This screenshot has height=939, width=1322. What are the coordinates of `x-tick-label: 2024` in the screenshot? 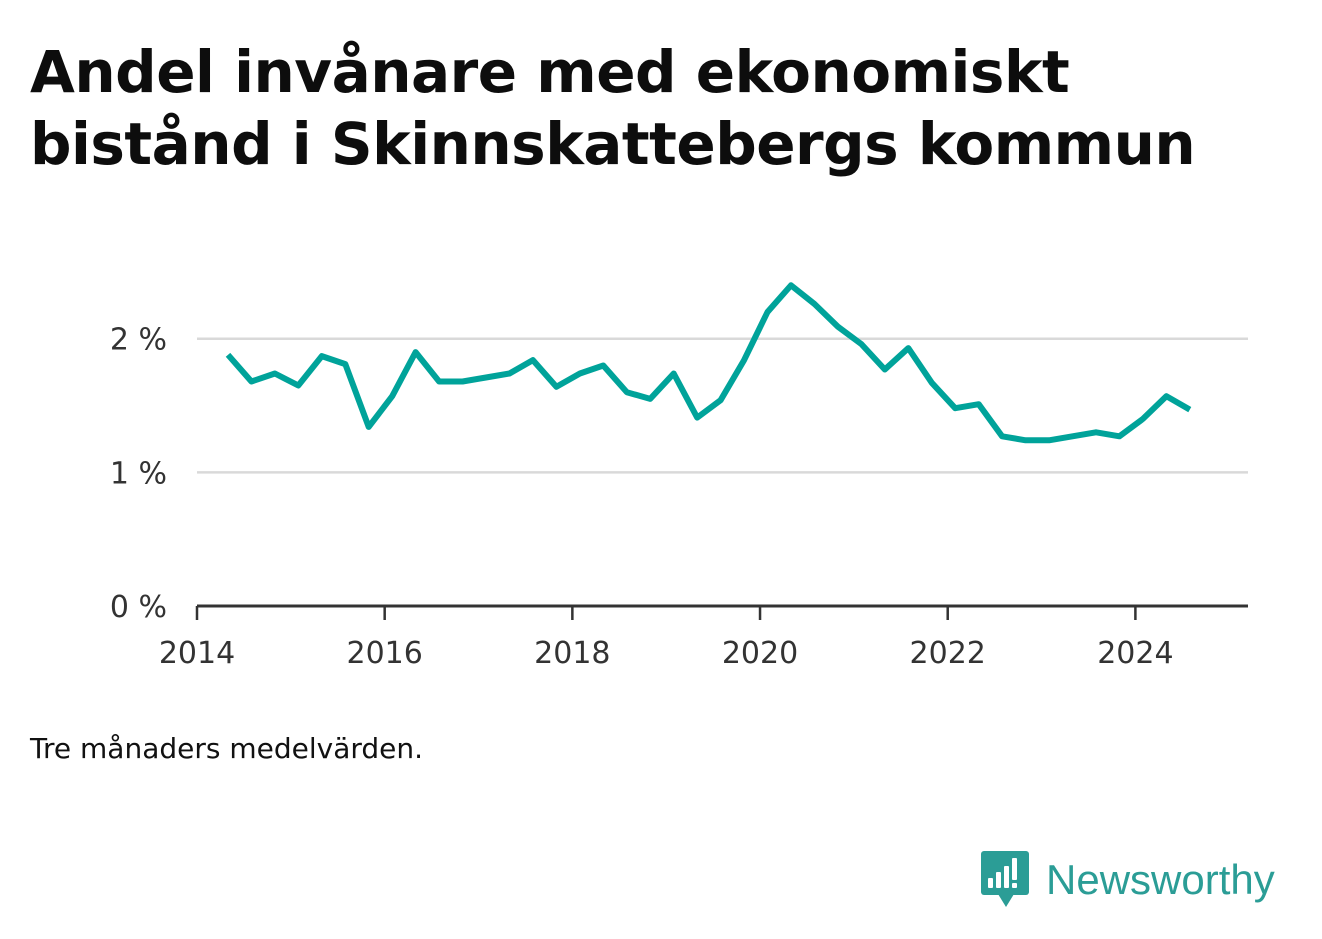 It's located at (1135, 653).